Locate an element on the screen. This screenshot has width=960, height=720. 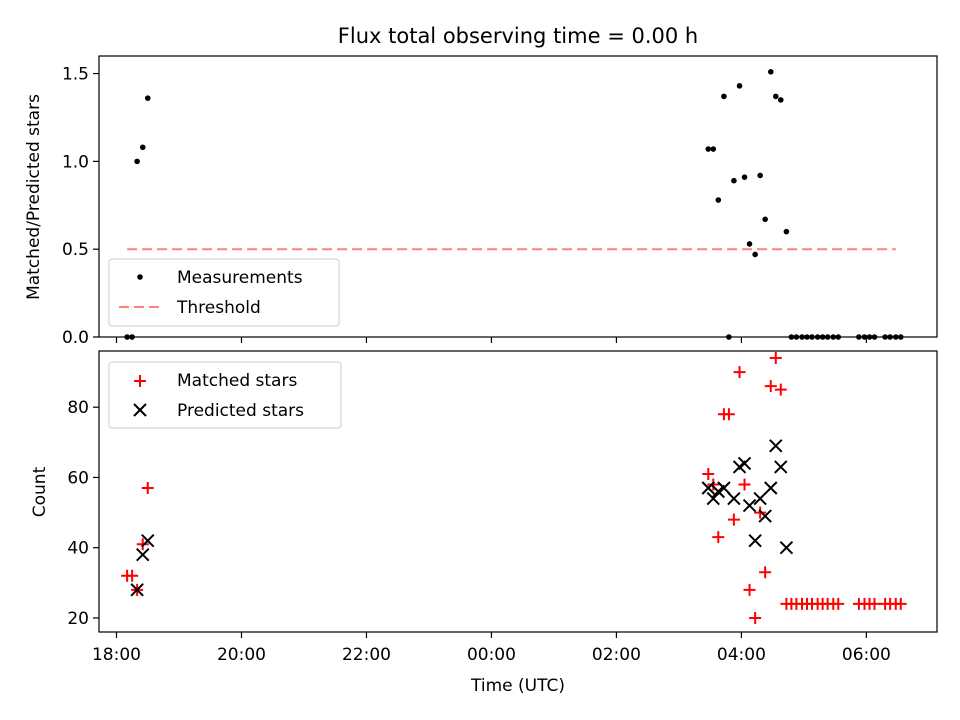
chart-title: Flux total observing time = 0.00 h is located at coordinates (518, 36).